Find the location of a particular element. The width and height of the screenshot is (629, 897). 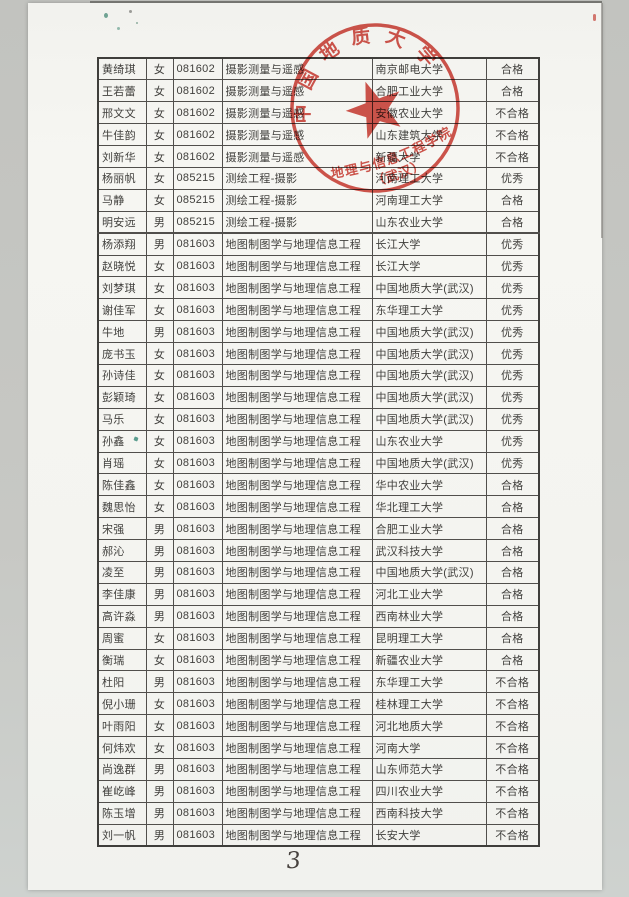

table-row: 郝沁 男 081603 地图制图学与地理信息工程 武汉科技大学 合格 is located at coordinates (318, 550).